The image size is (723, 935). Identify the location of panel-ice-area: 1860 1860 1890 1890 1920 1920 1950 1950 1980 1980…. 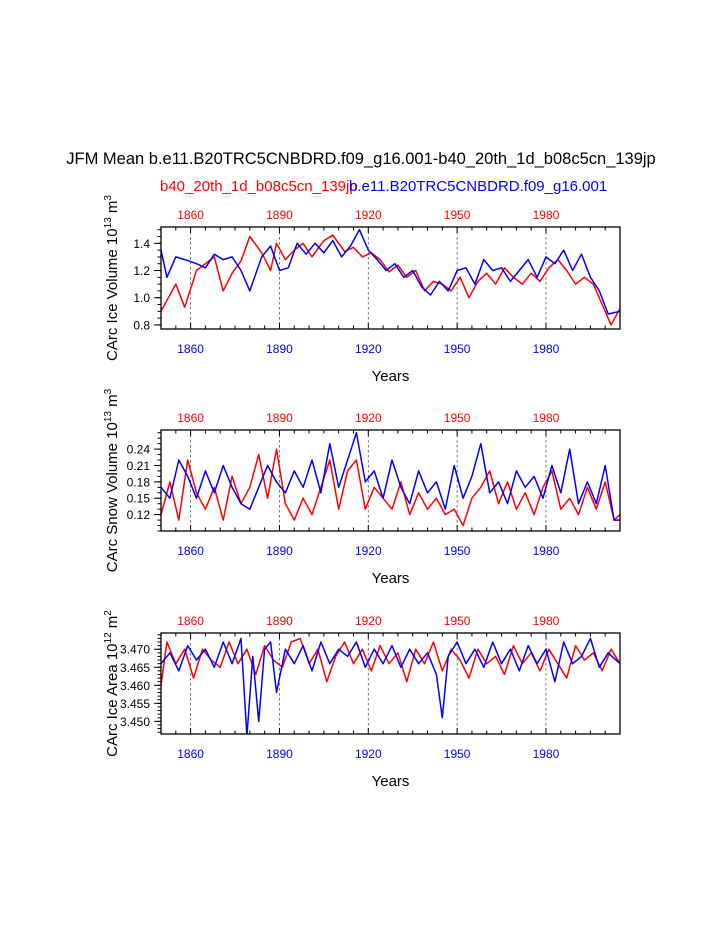
(362, 700).